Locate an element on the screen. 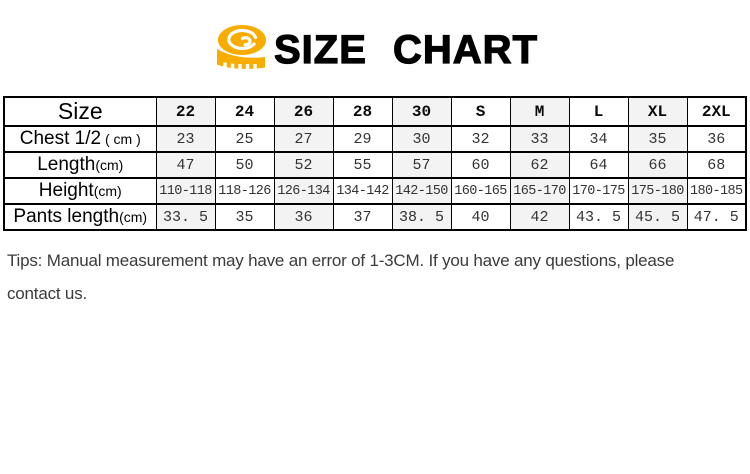  value-cell: 27 is located at coordinates (303, 139).